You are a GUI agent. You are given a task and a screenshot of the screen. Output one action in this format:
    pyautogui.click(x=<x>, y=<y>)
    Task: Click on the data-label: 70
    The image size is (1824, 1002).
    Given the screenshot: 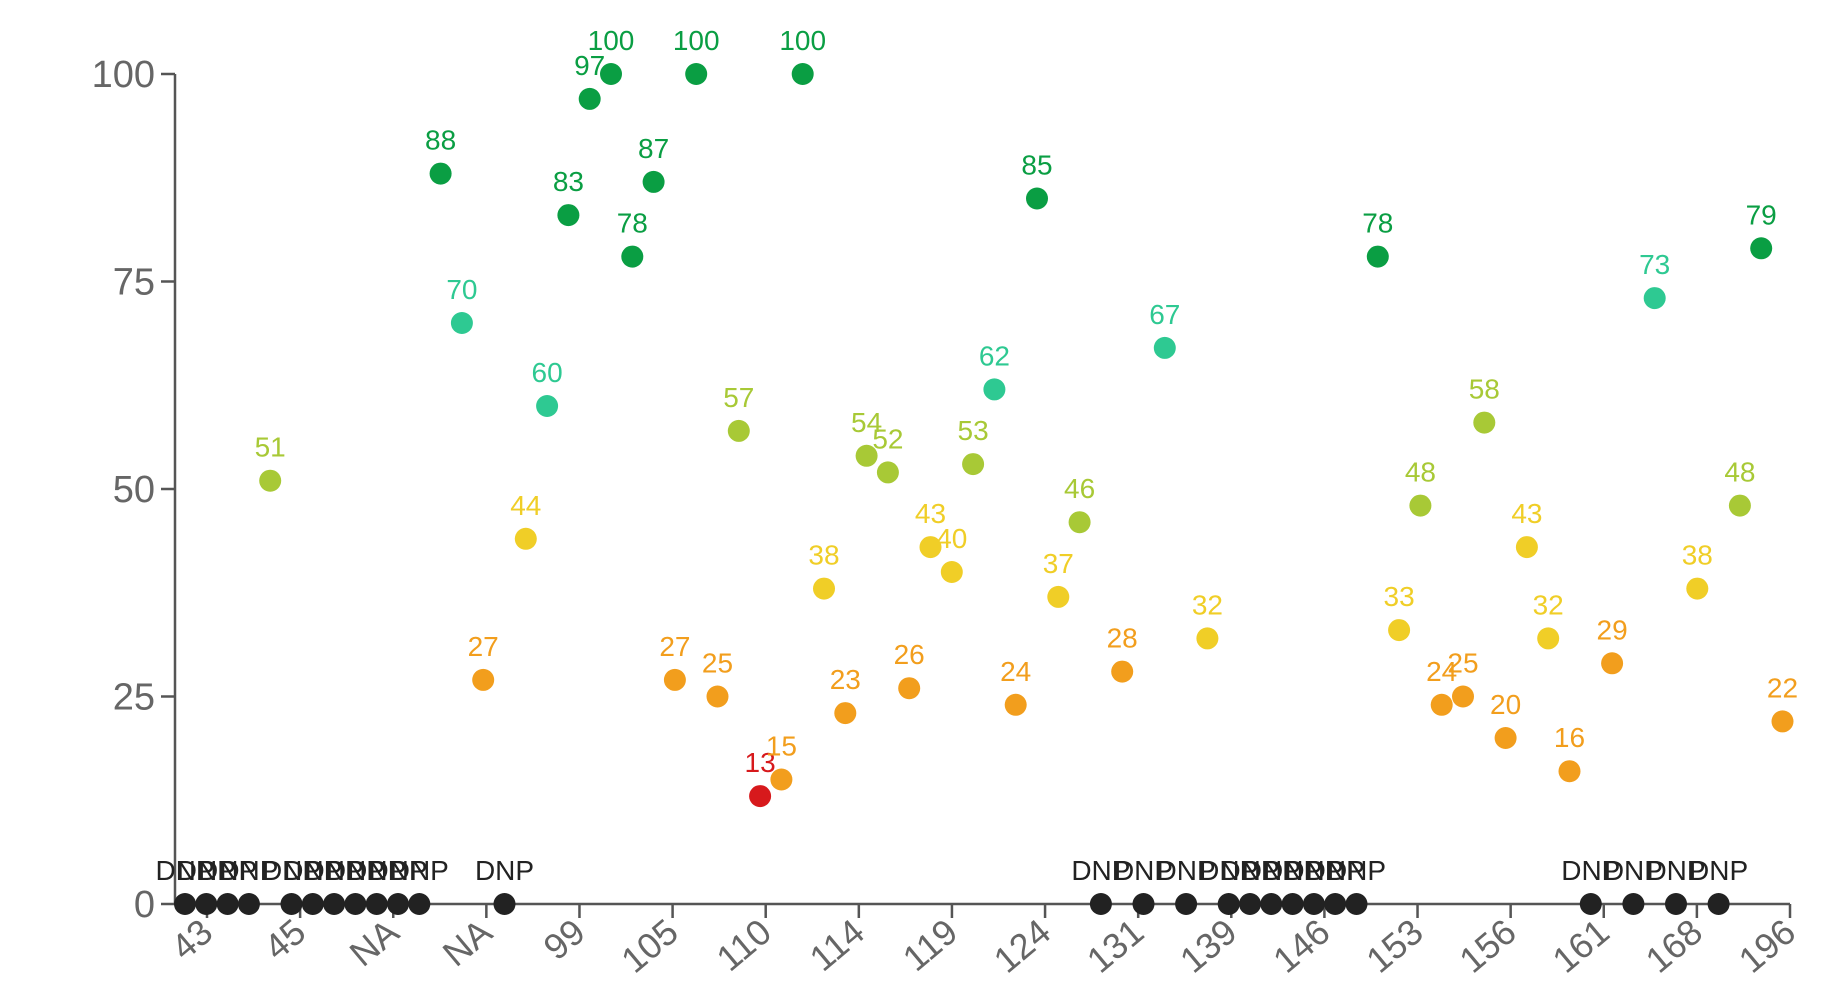 What is the action you would take?
    pyautogui.click(x=461, y=289)
    